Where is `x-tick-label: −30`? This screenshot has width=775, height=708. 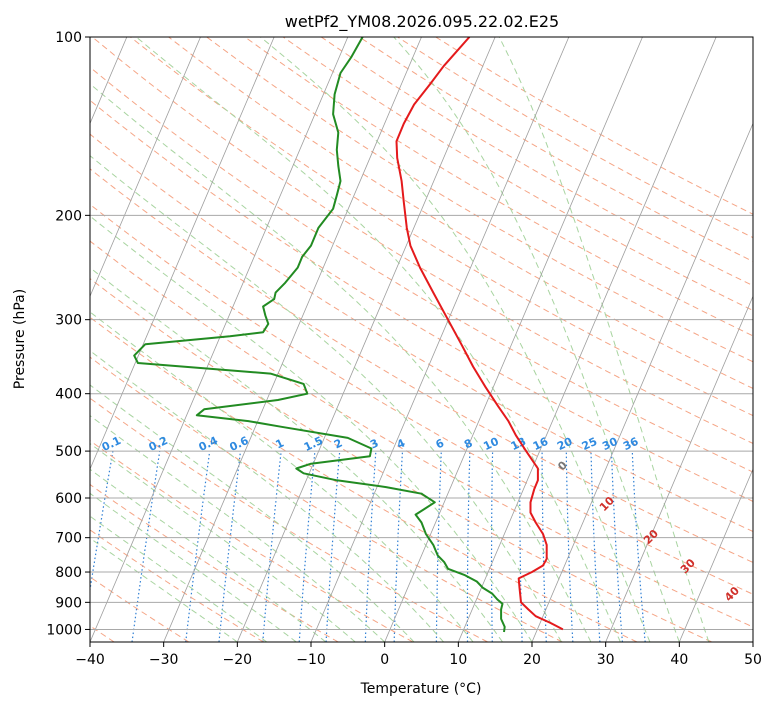
x-tick-label: −30 is located at coordinates (164, 660).